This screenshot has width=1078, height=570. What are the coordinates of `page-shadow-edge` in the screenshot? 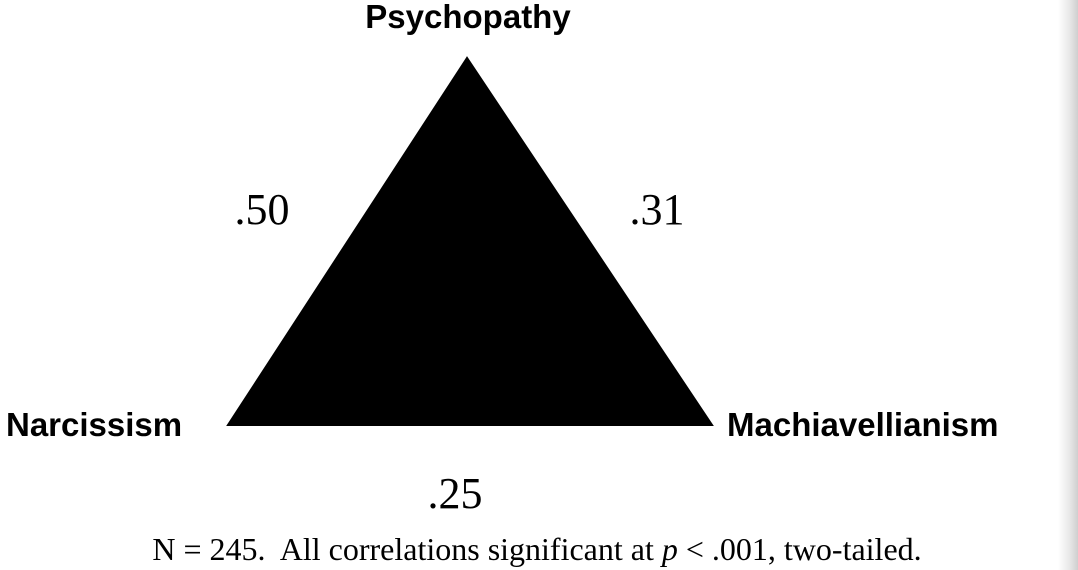 It's located at (1068, 285).